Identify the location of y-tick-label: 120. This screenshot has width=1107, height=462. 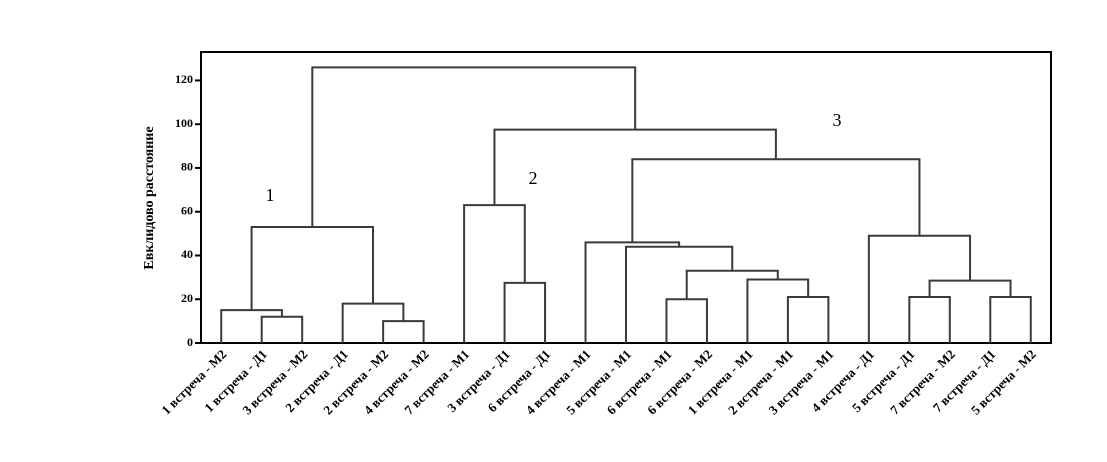
(184, 79).